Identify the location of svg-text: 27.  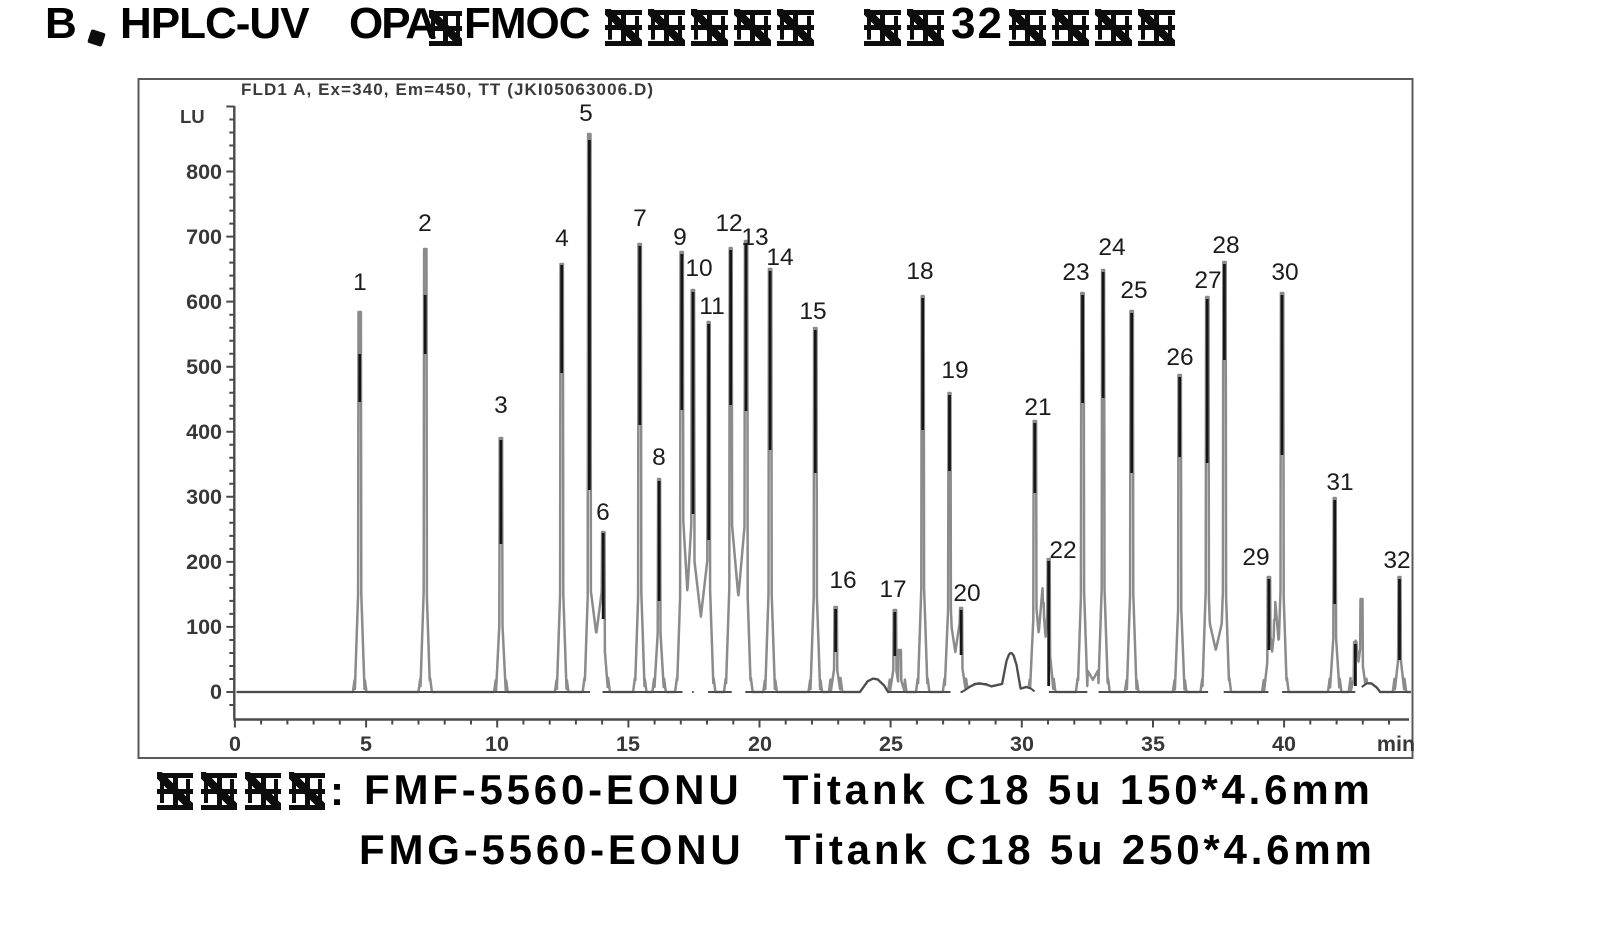
(1207, 280).